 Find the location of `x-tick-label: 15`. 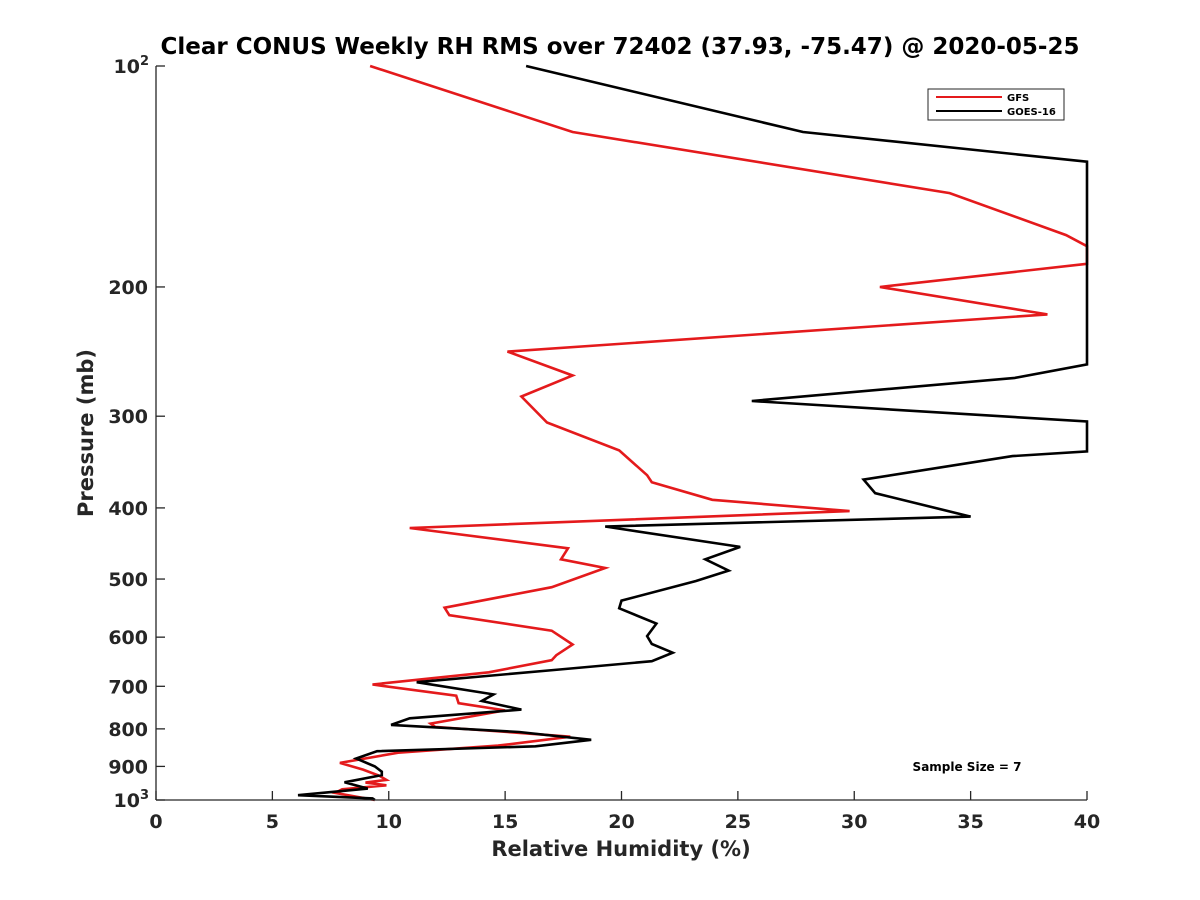

x-tick-label: 15 is located at coordinates (505, 822).